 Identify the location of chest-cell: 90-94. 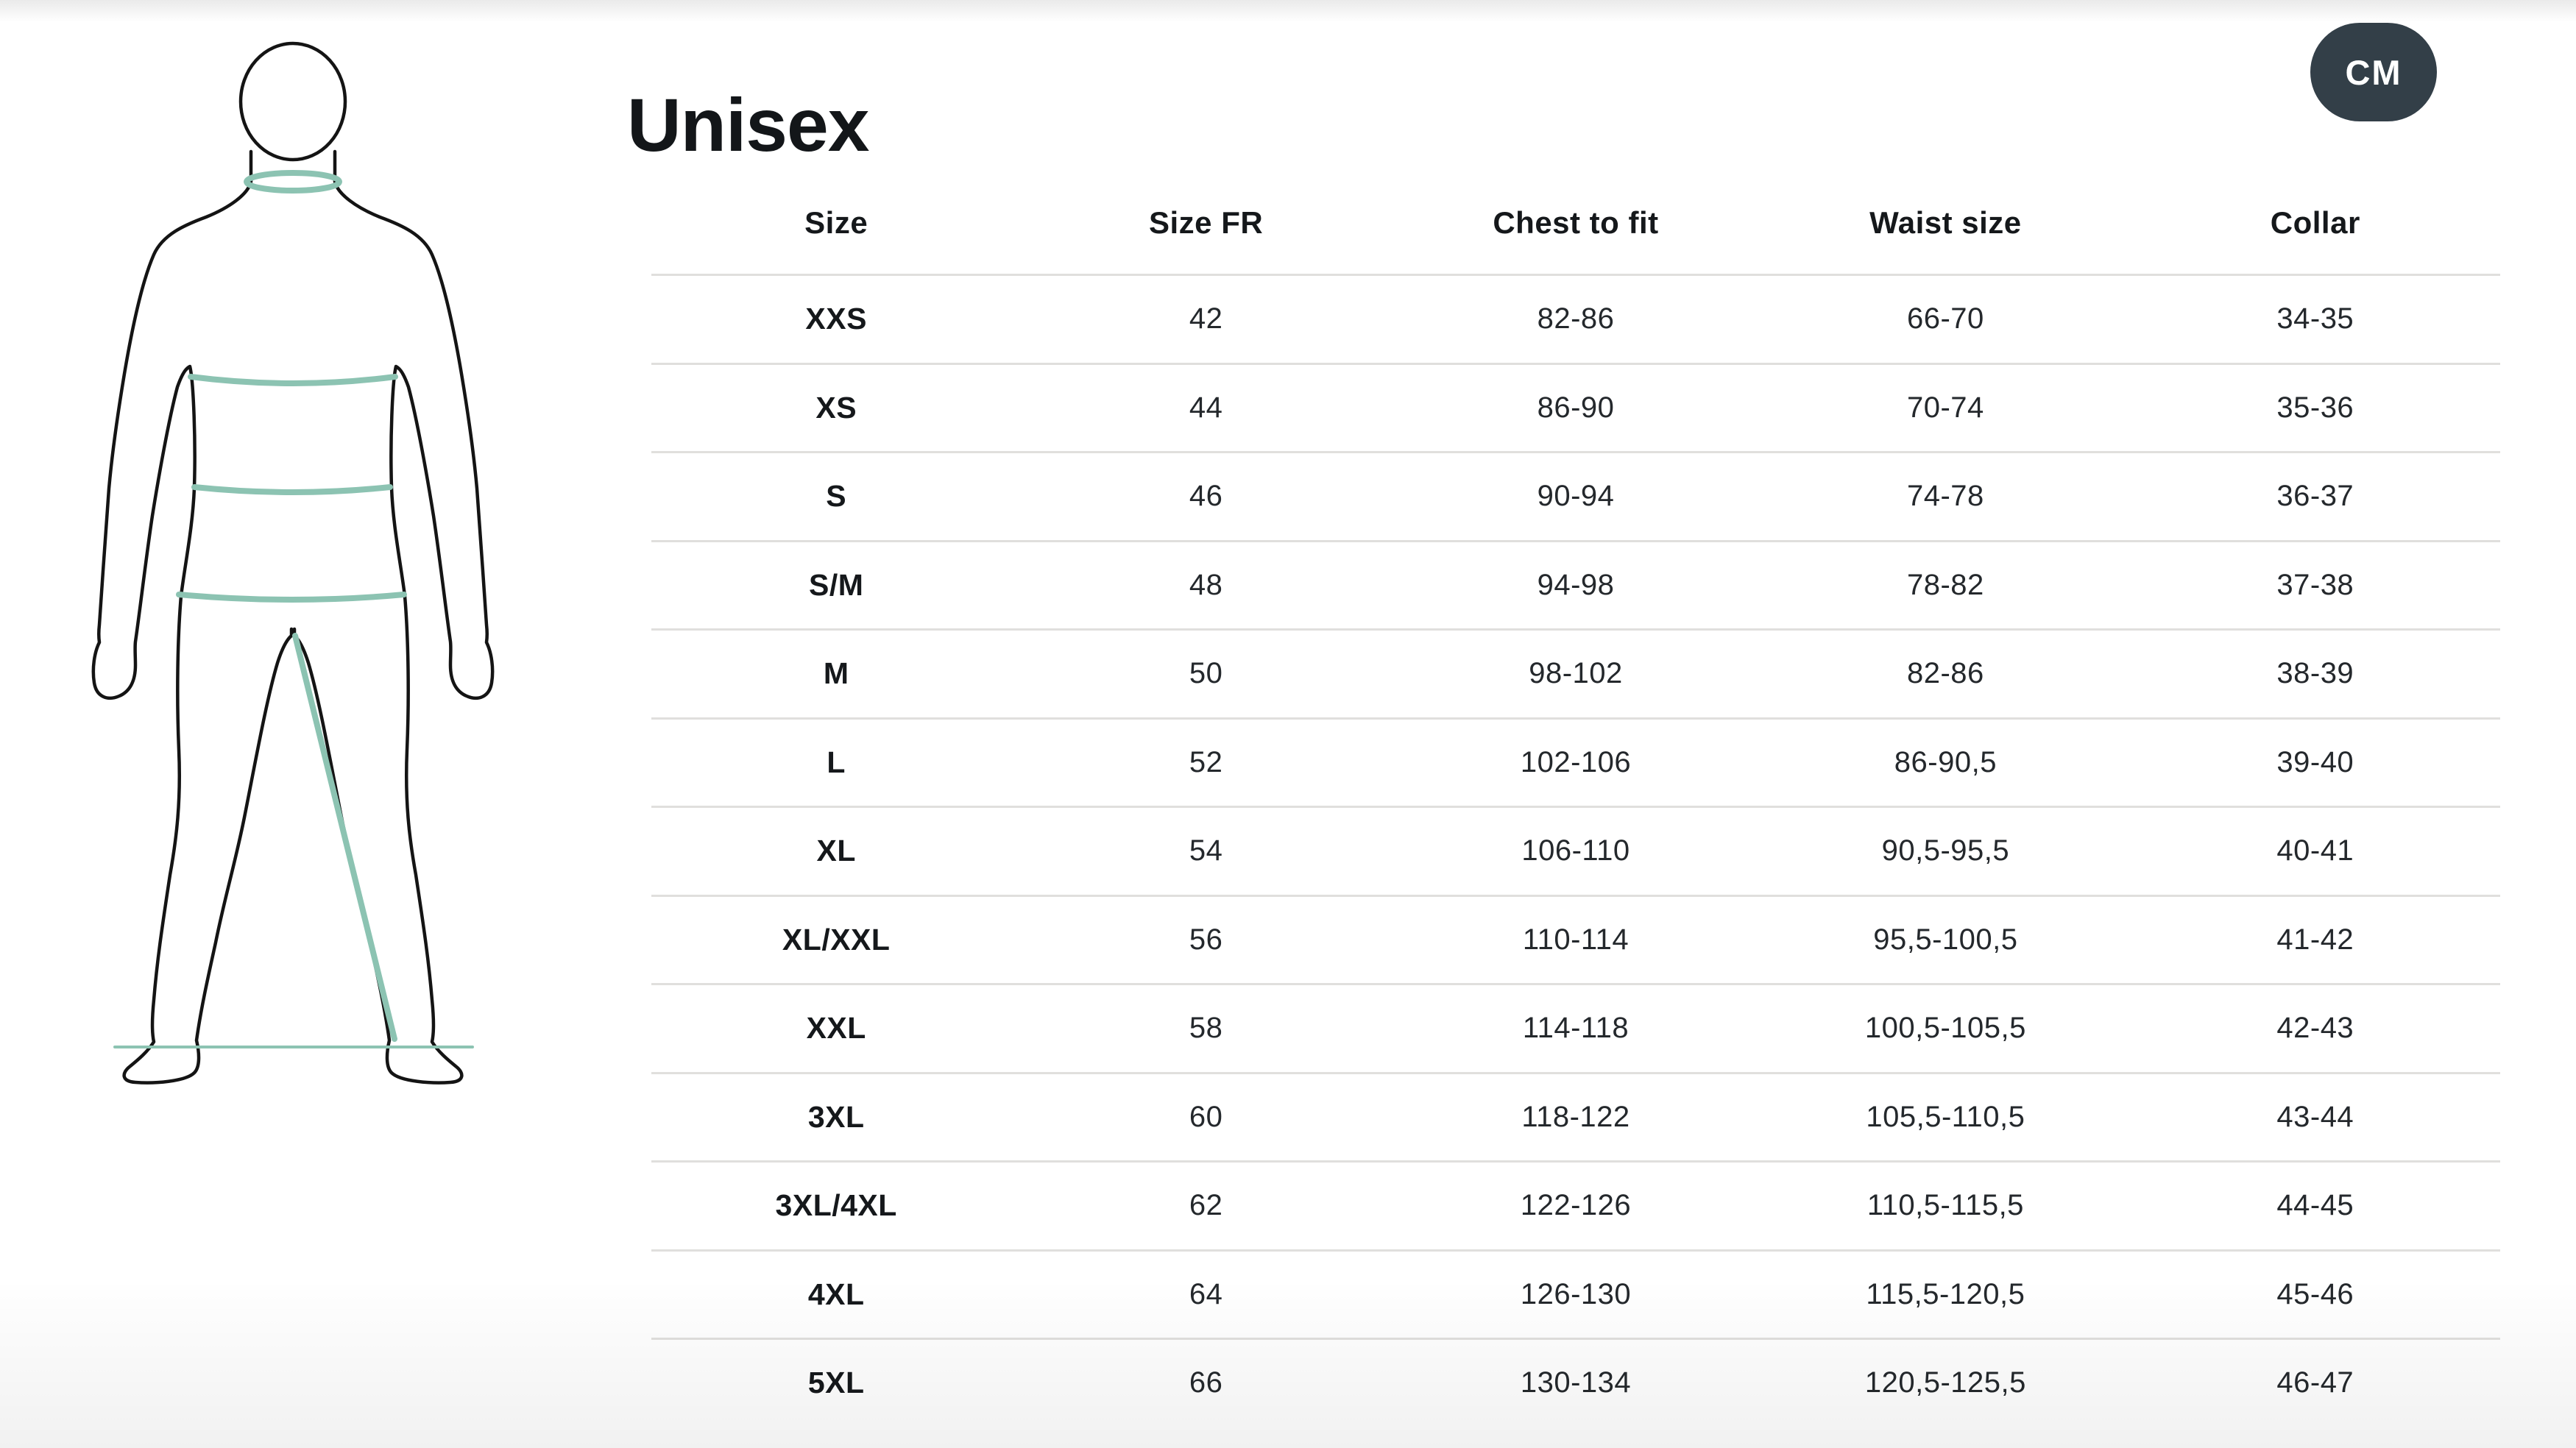
(1576, 496).